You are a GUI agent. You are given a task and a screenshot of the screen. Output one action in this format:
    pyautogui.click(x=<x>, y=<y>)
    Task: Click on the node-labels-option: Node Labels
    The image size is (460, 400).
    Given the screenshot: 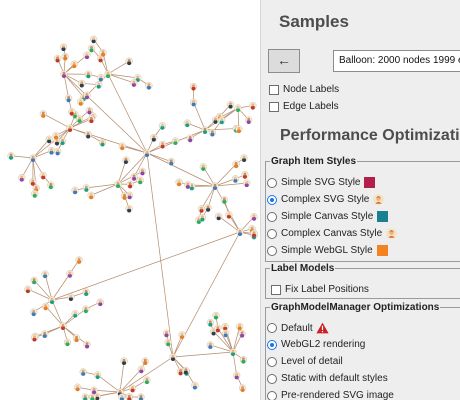 What is the action you would take?
    pyautogui.click(x=304, y=89)
    